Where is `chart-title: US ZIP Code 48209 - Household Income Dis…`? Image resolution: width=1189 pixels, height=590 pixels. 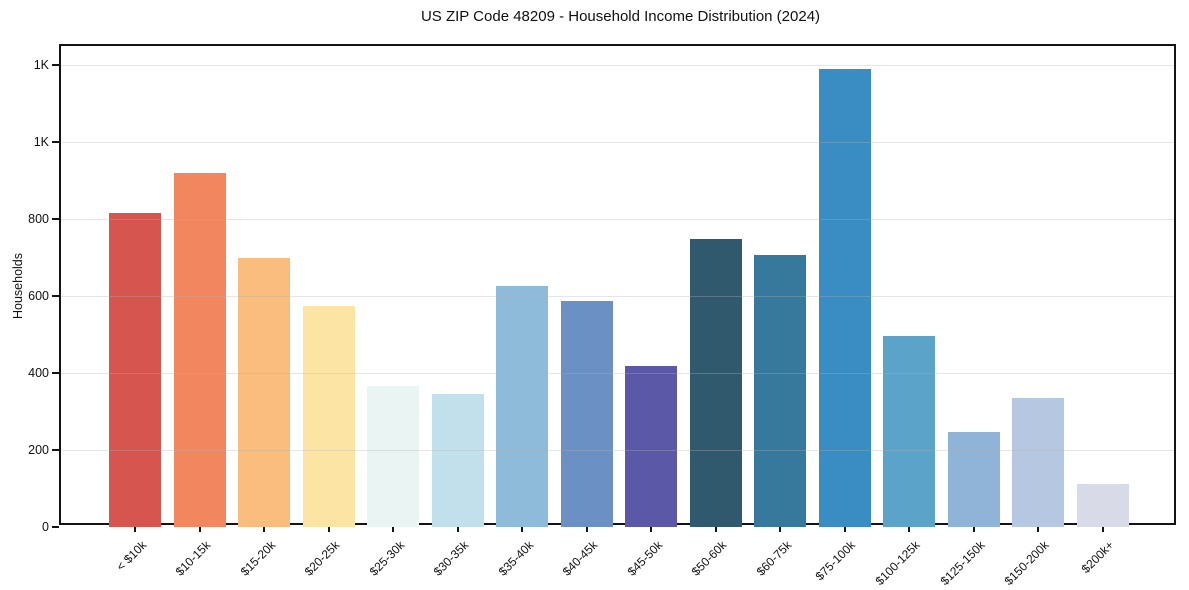
chart-title: US ZIP Code 48209 - Household Income Dis… is located at coordinates (620, 16).